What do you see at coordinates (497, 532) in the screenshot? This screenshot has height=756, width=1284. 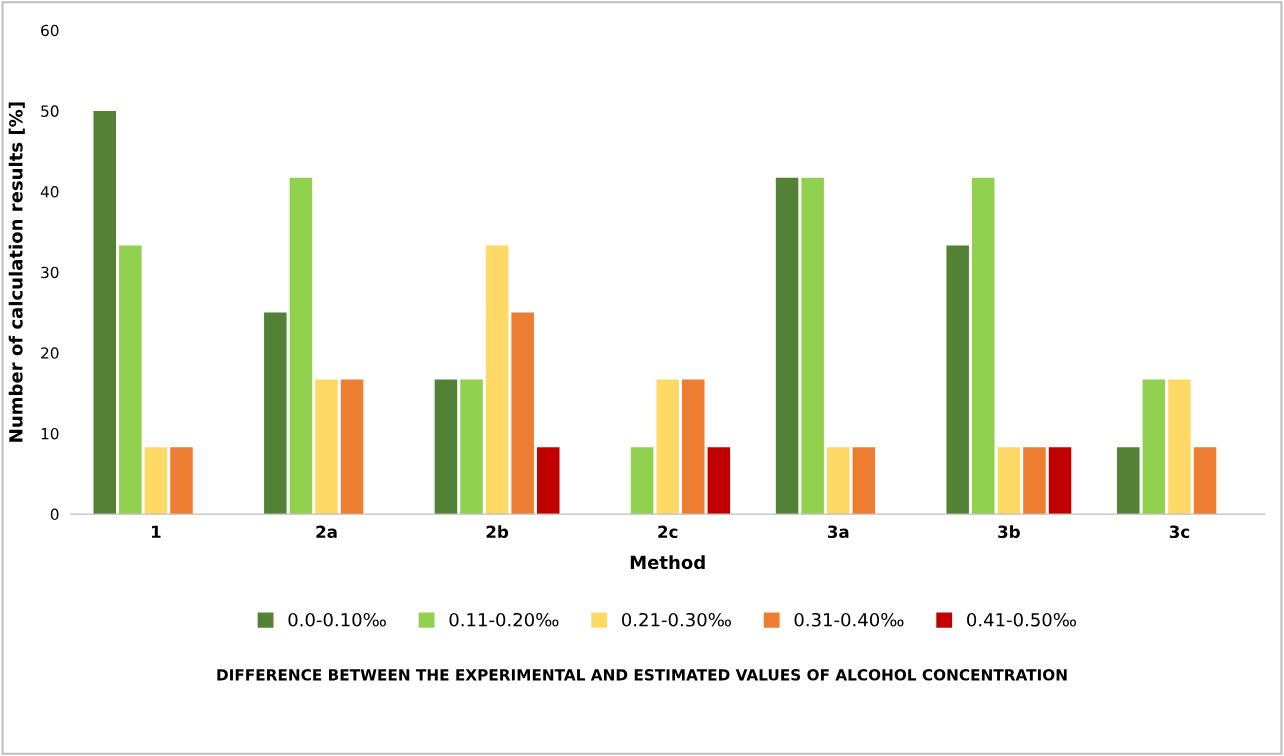 I see `x-tick-label: 2b` at bounding box center [497, 532].